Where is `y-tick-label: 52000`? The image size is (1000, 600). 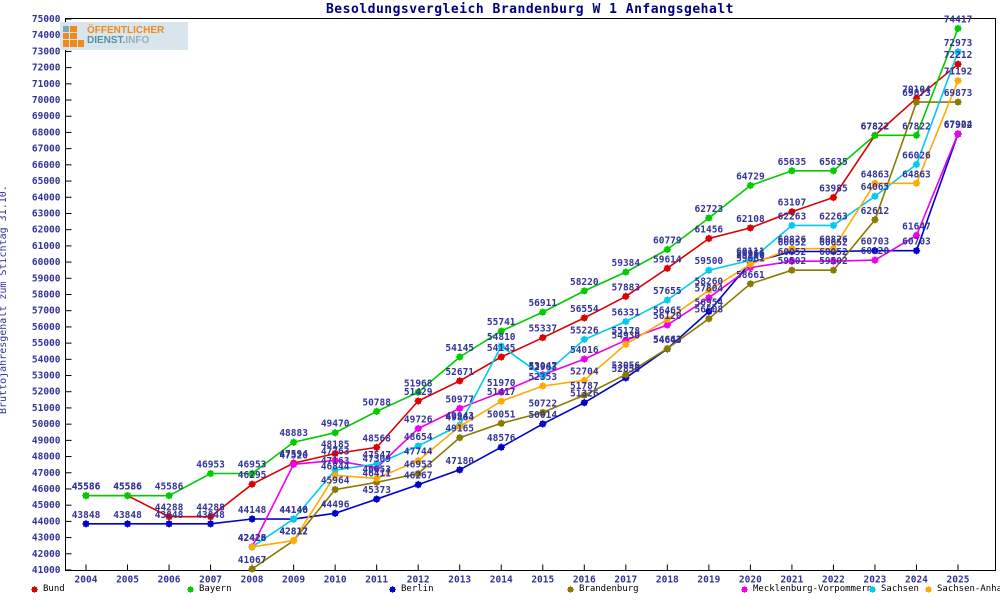 y-tick-label: 52000 is located at coordinates (46, 392).